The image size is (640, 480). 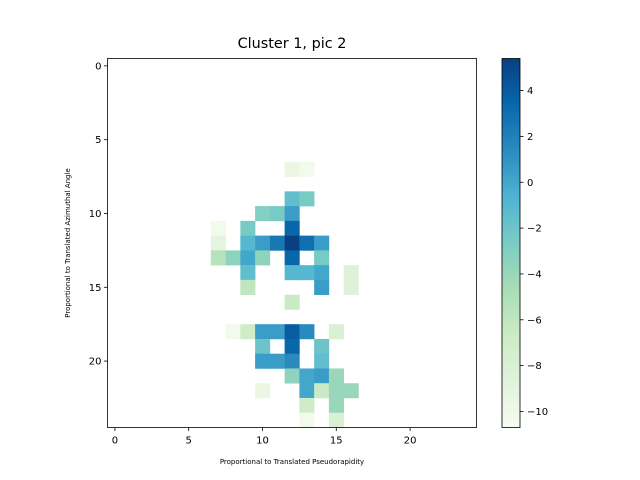 I want to click on colorbar-frame, so click(x=511, y=243).